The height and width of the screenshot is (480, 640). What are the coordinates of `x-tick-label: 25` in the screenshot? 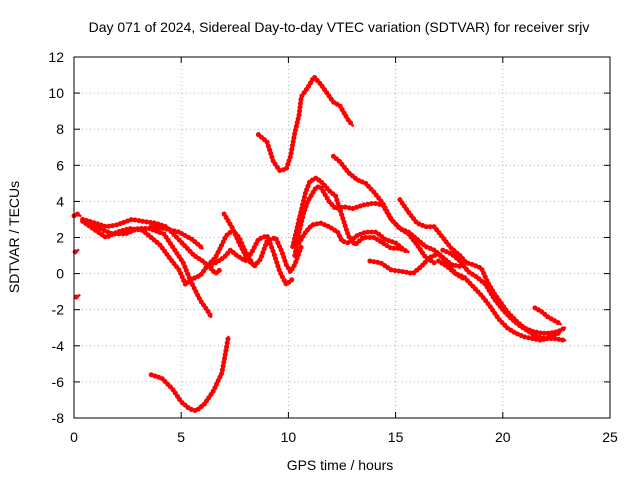 It's located at (610, 437).